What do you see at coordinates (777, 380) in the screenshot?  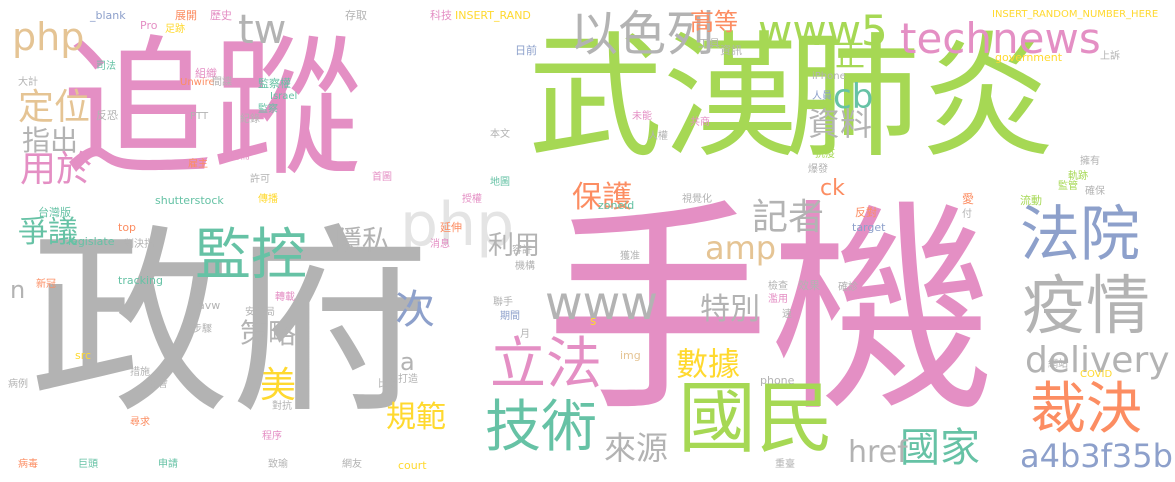 I see `word: phone` at bounding box center [777, 380].